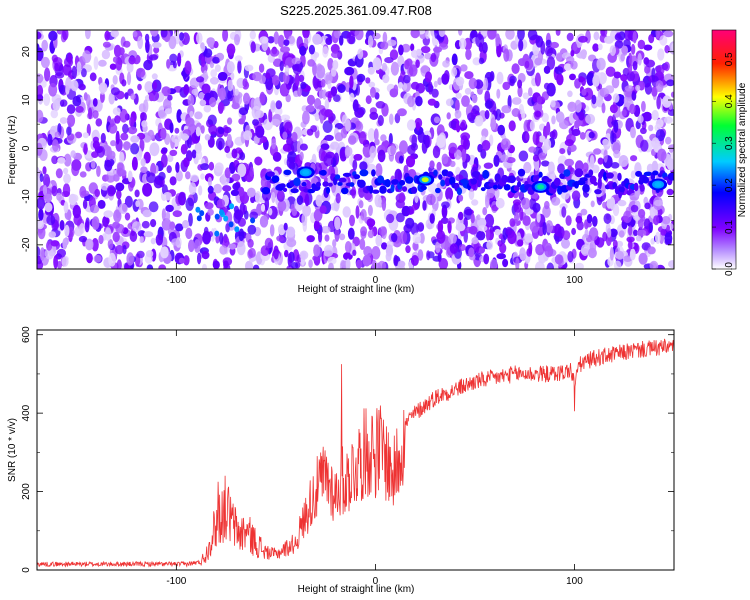 Image resolution: width=750 pixels, height=600 pixels. I want to click on y-tick-label: 20, so click(26, 52).